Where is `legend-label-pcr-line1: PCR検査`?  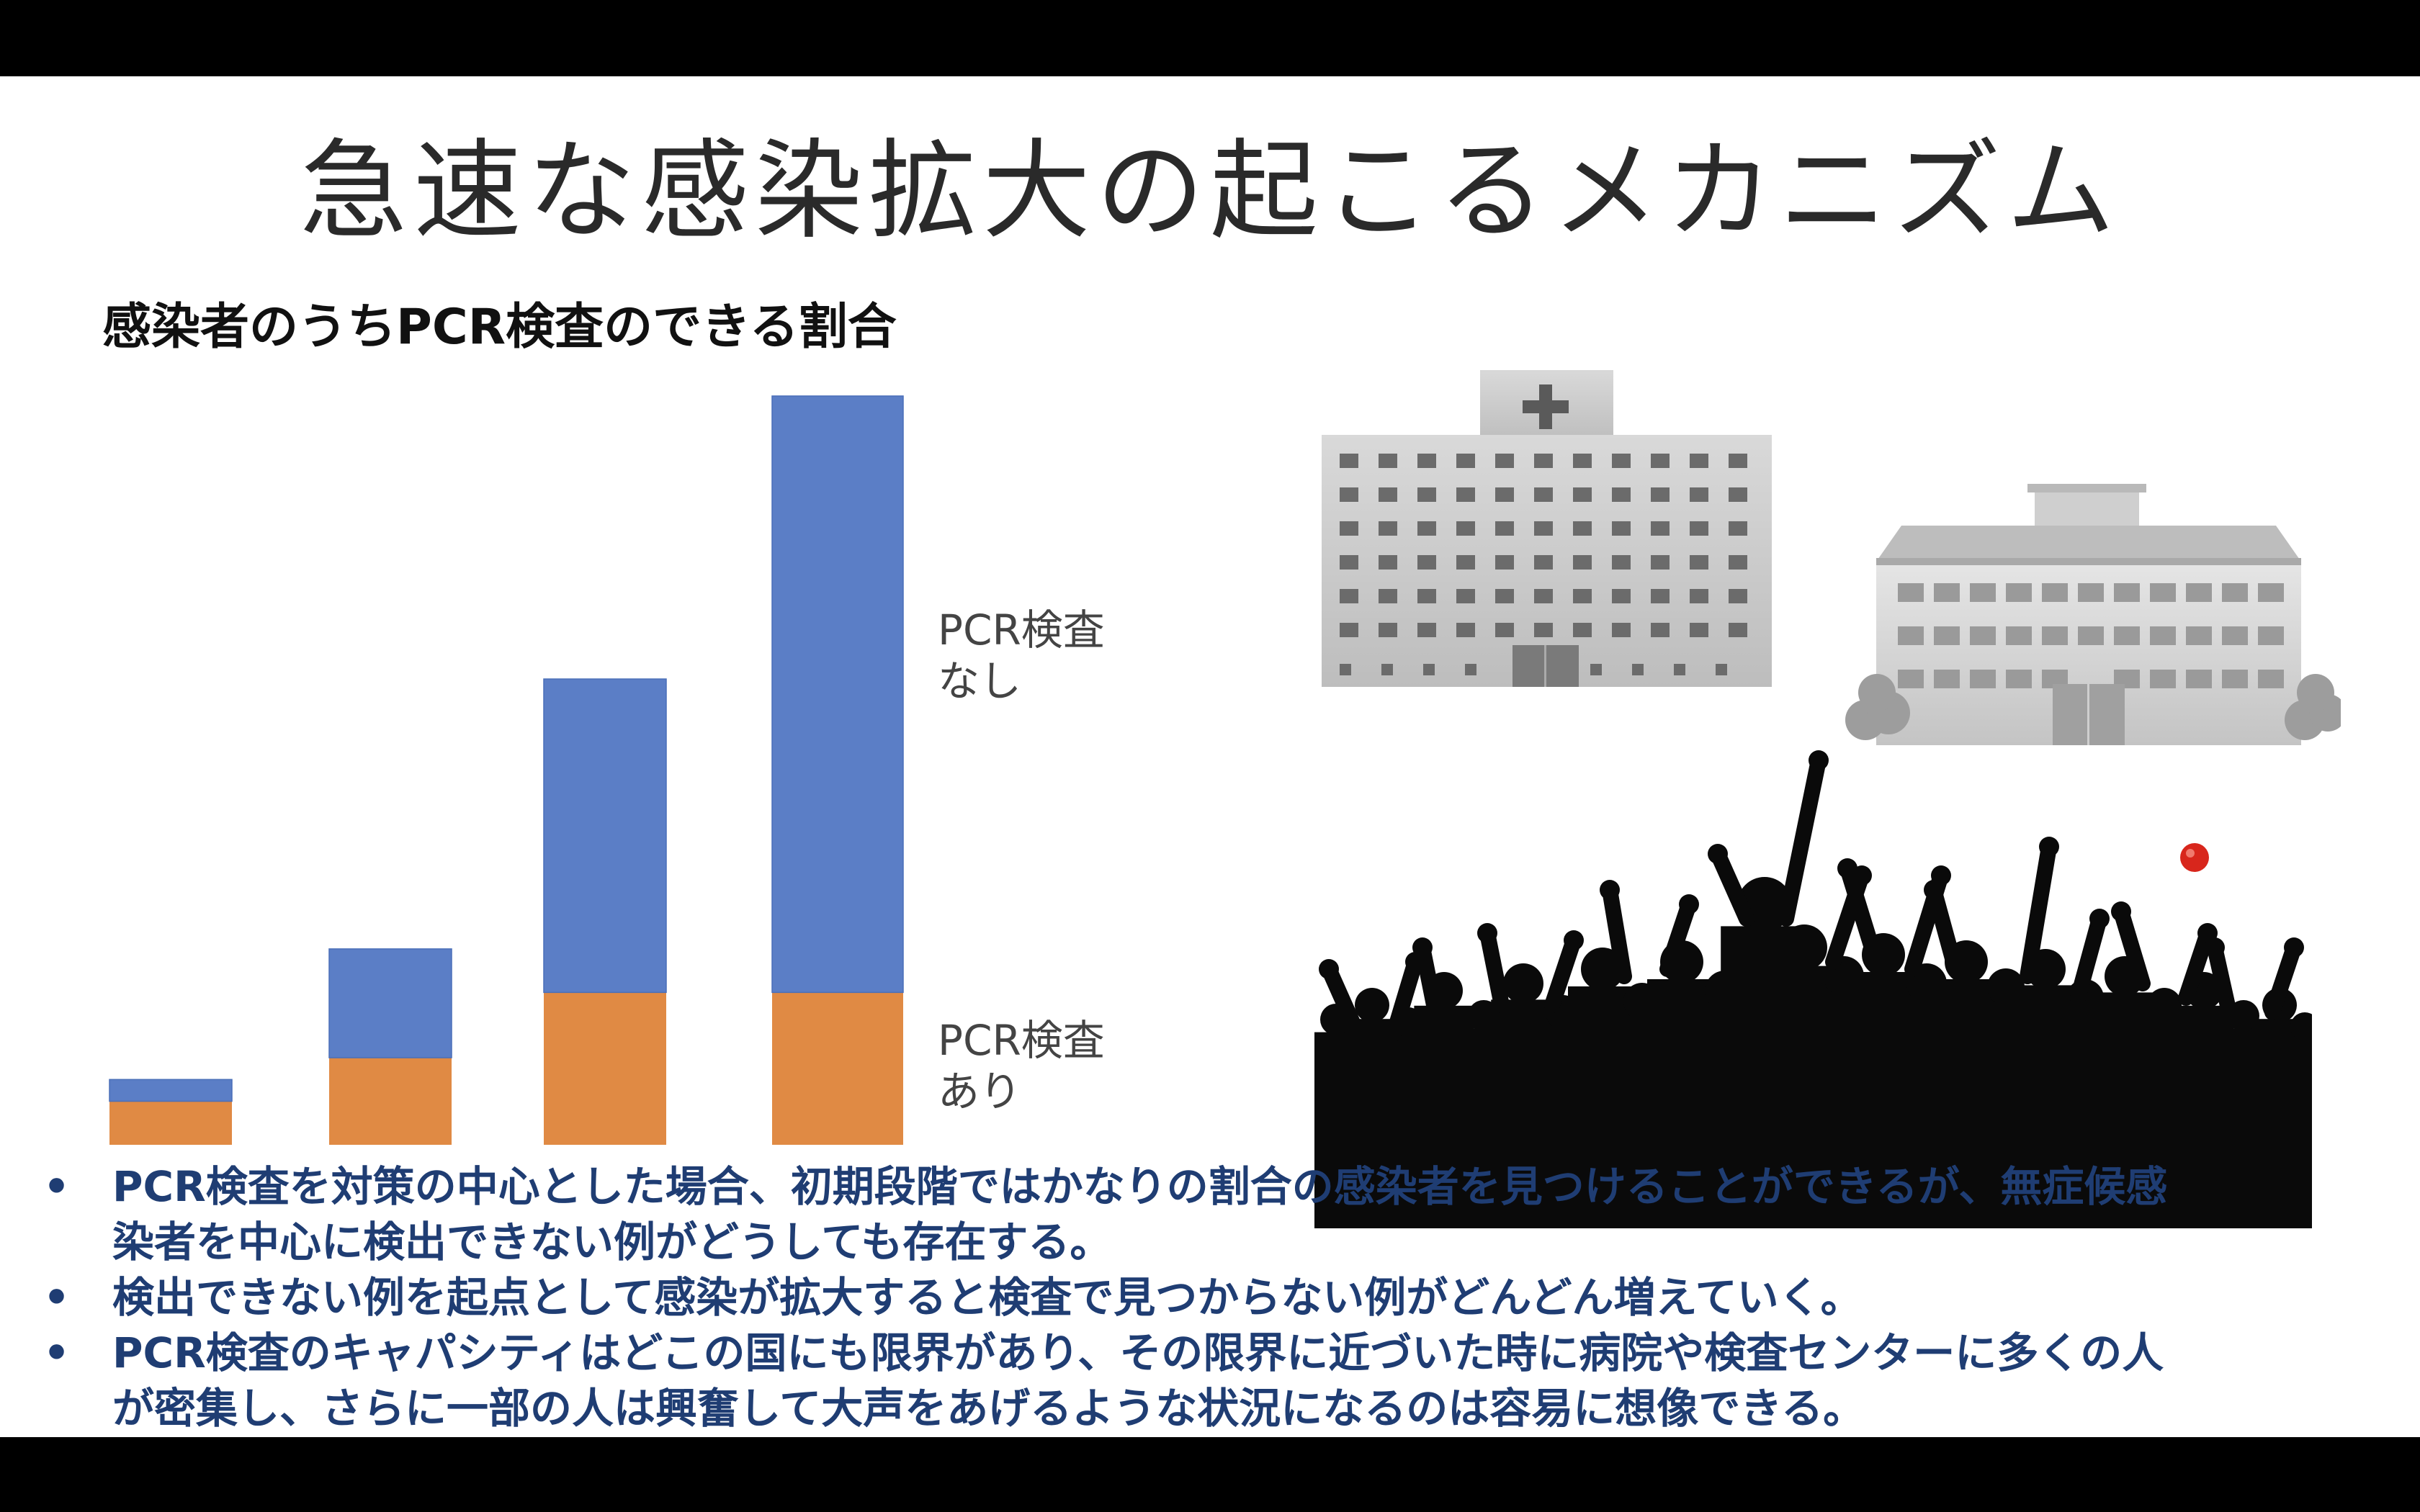 legend-label-pcr-line1: PCR検査 is located at coordinates (1022, 1040).